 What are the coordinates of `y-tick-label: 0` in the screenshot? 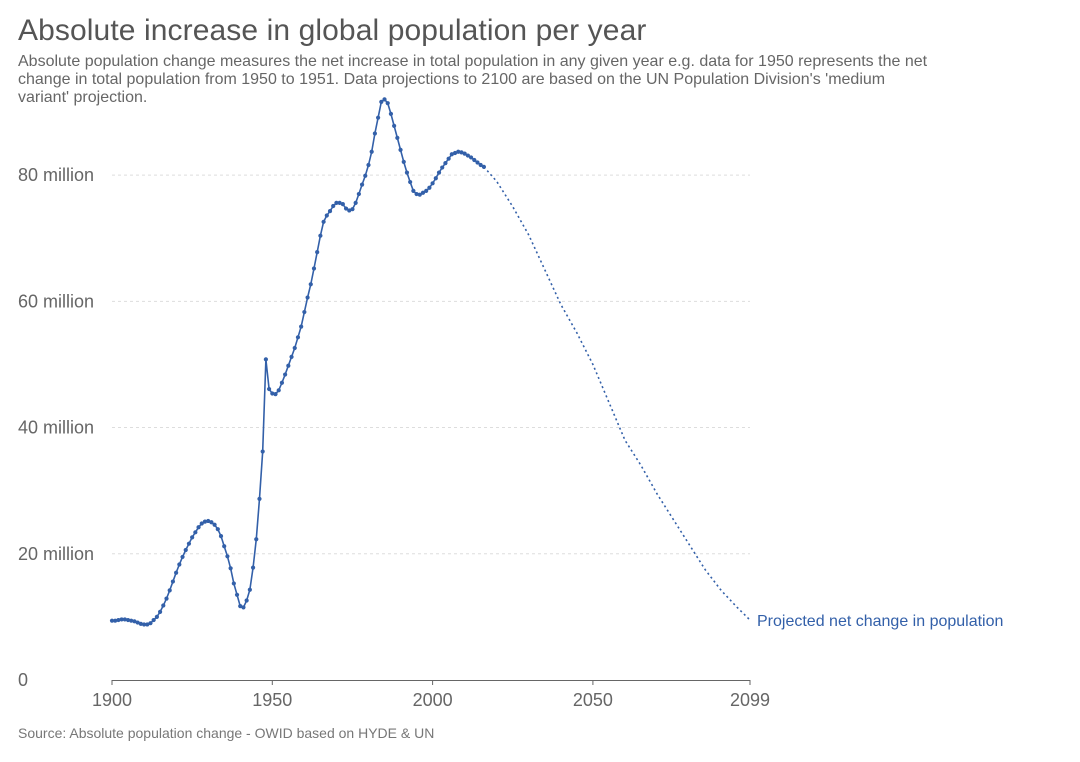 It's located at (23, 680).